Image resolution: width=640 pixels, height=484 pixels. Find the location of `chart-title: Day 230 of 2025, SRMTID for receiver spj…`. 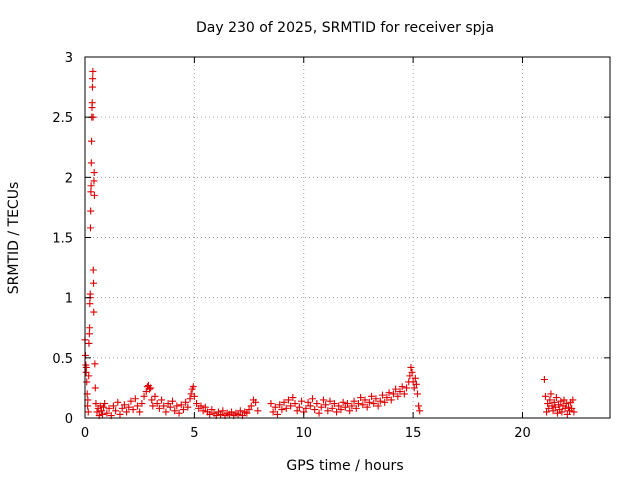

chart-title: Day 230 of 2025, SRMTID for receiver spj… is located at coordinates (345, 28).